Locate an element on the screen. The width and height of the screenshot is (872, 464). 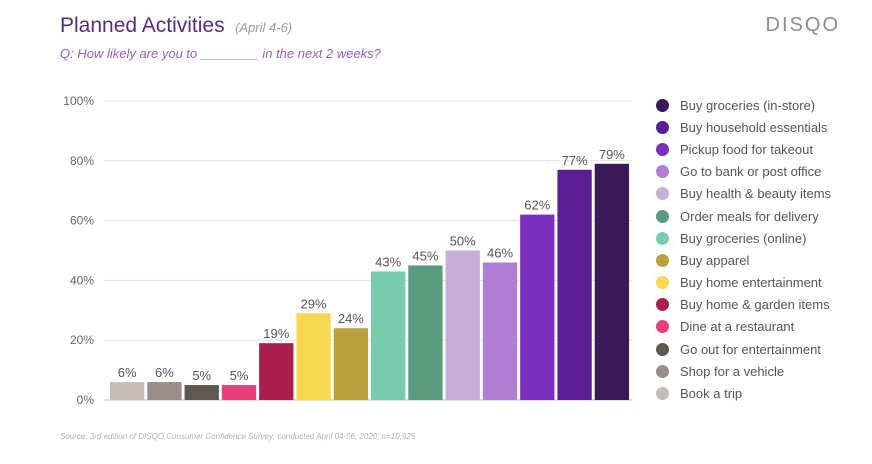
legend-item: Shop for a vehicle is located at coordinates (743, 371).